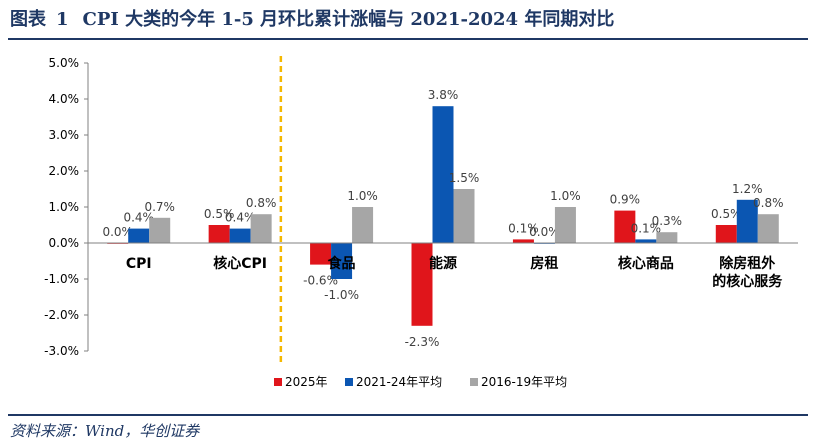 Image resolution: width=814 pixels, height=446 pixels. I want to click on legend-label: 2021-24年平均, so click(399, 382).